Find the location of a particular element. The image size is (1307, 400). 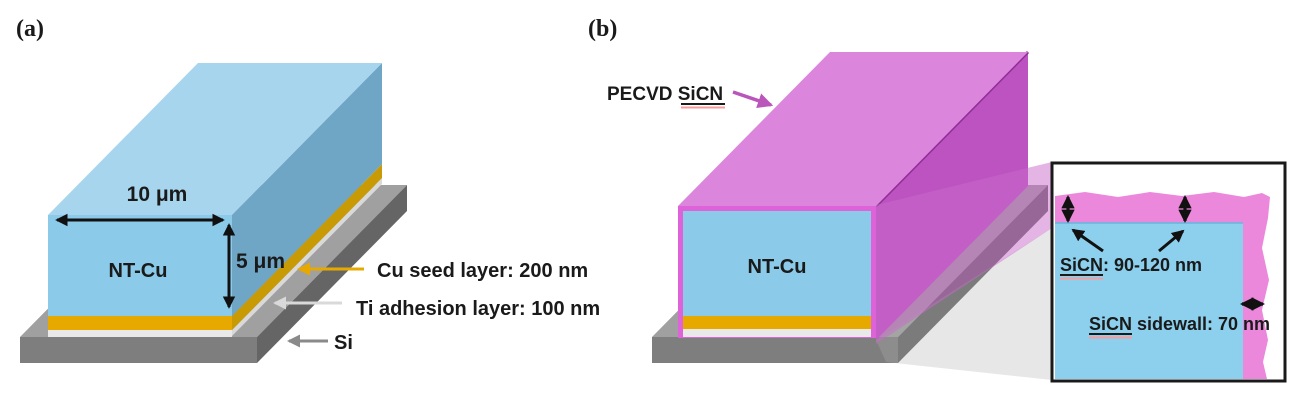

inset-closeup: SiCN: 90-120 nm SiCN sidewall: 70 nm is located at coordinates (1168, 272).